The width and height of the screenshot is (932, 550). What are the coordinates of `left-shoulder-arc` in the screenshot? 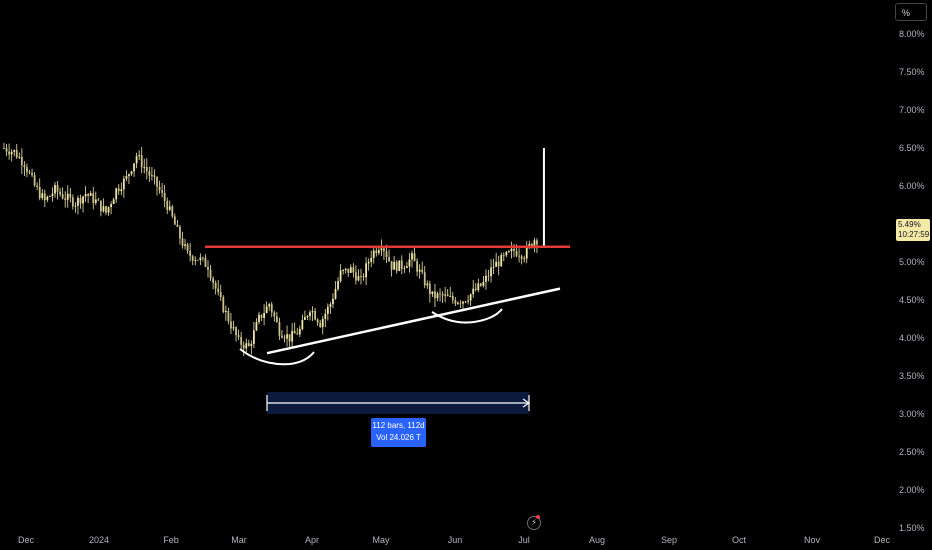 It's located at (277, 357).